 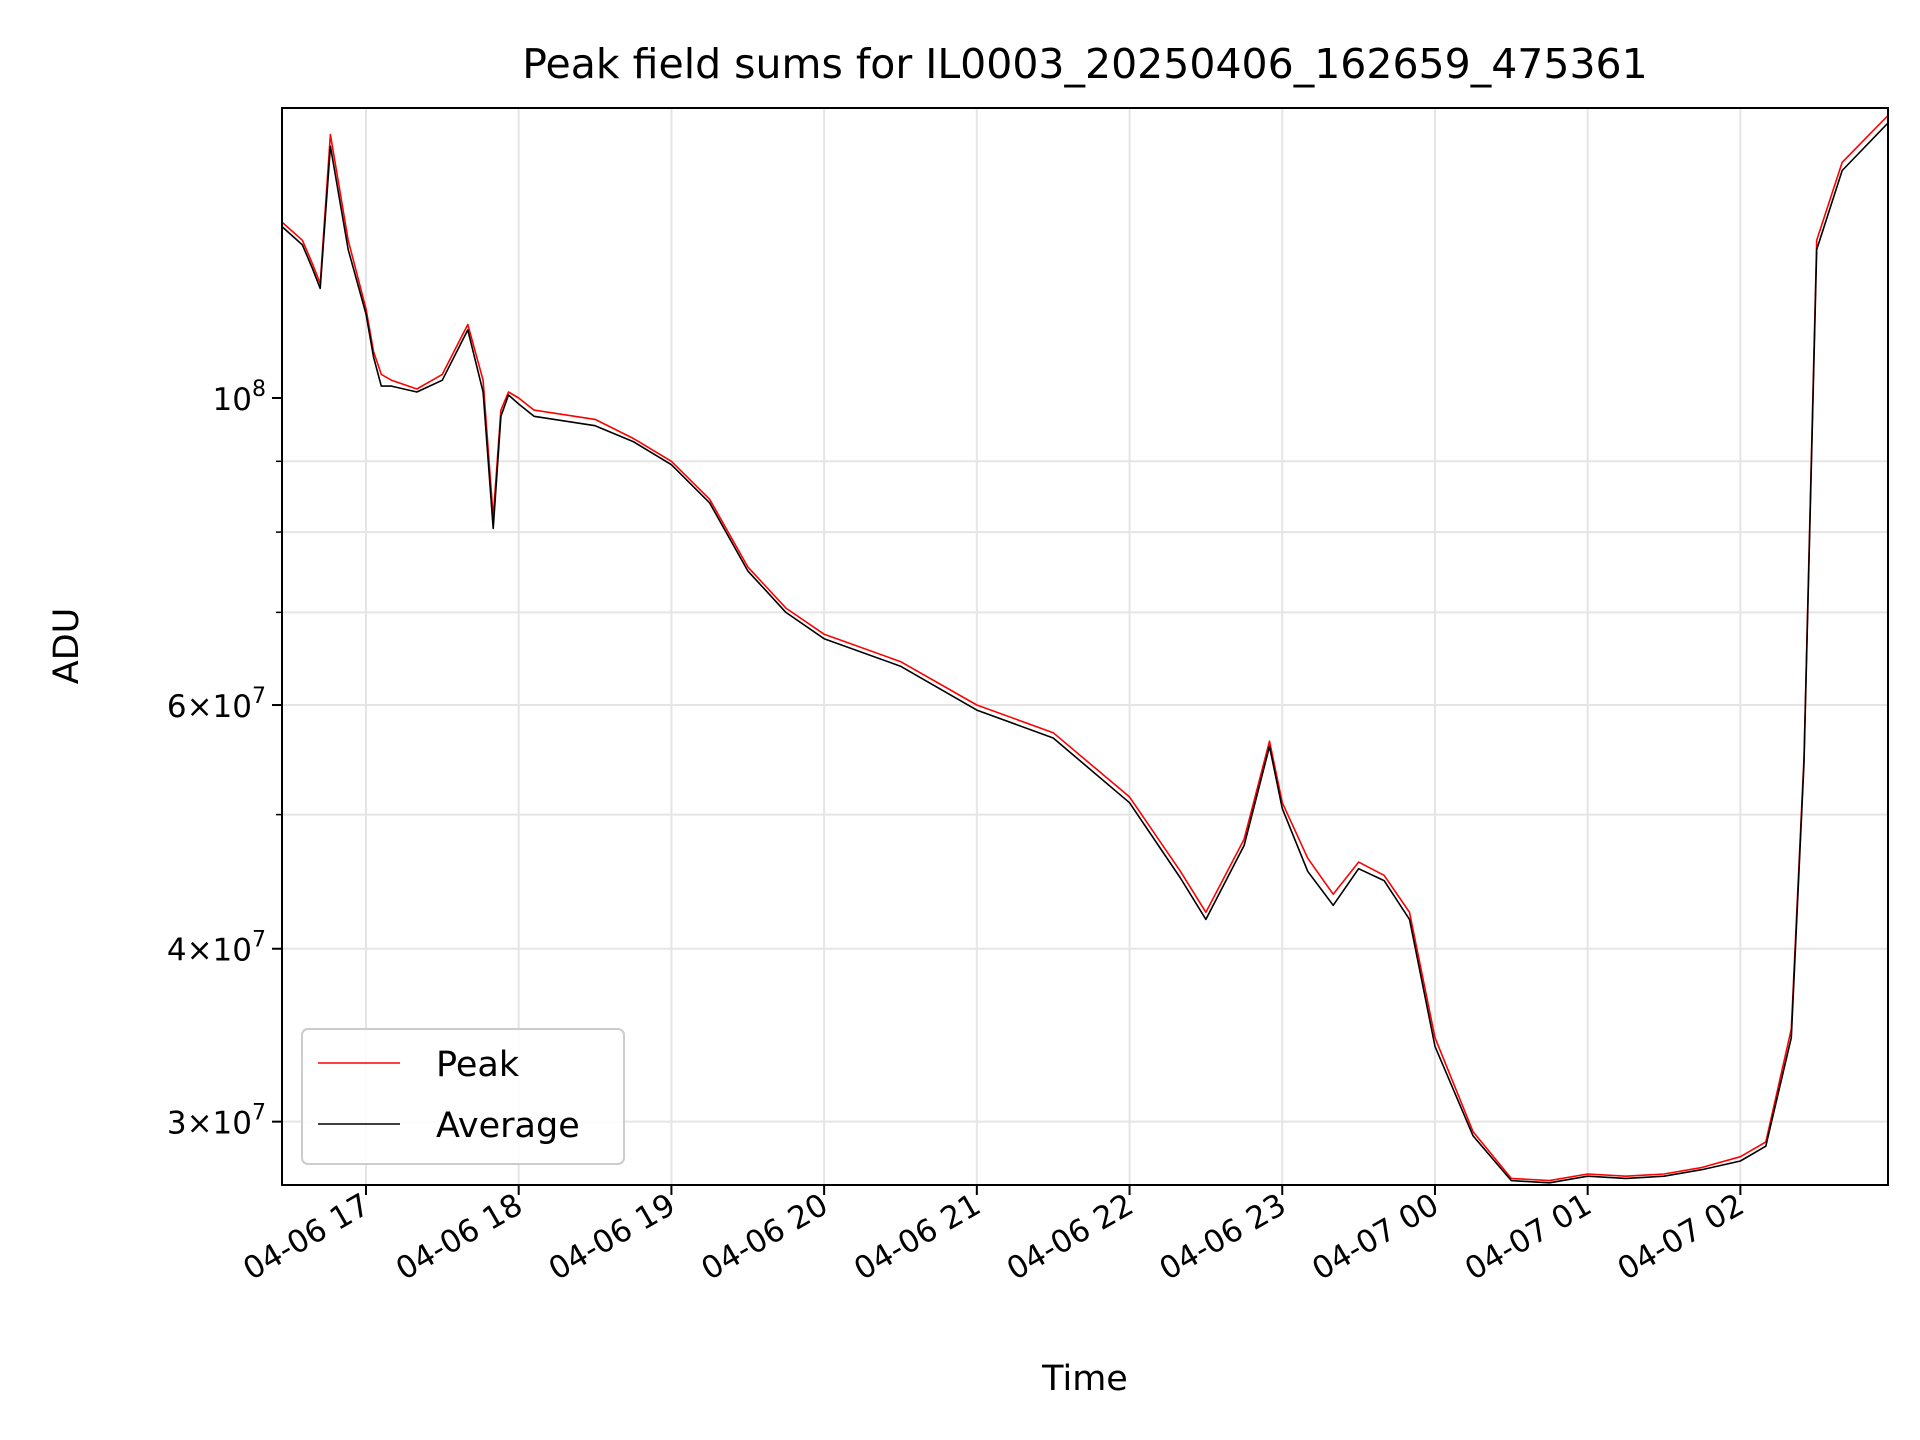 What do you see at coordinates (764, 1237) in the screenshot?
I see `x-tick-label: 04-06 20` at bounding box center [764, 1237].